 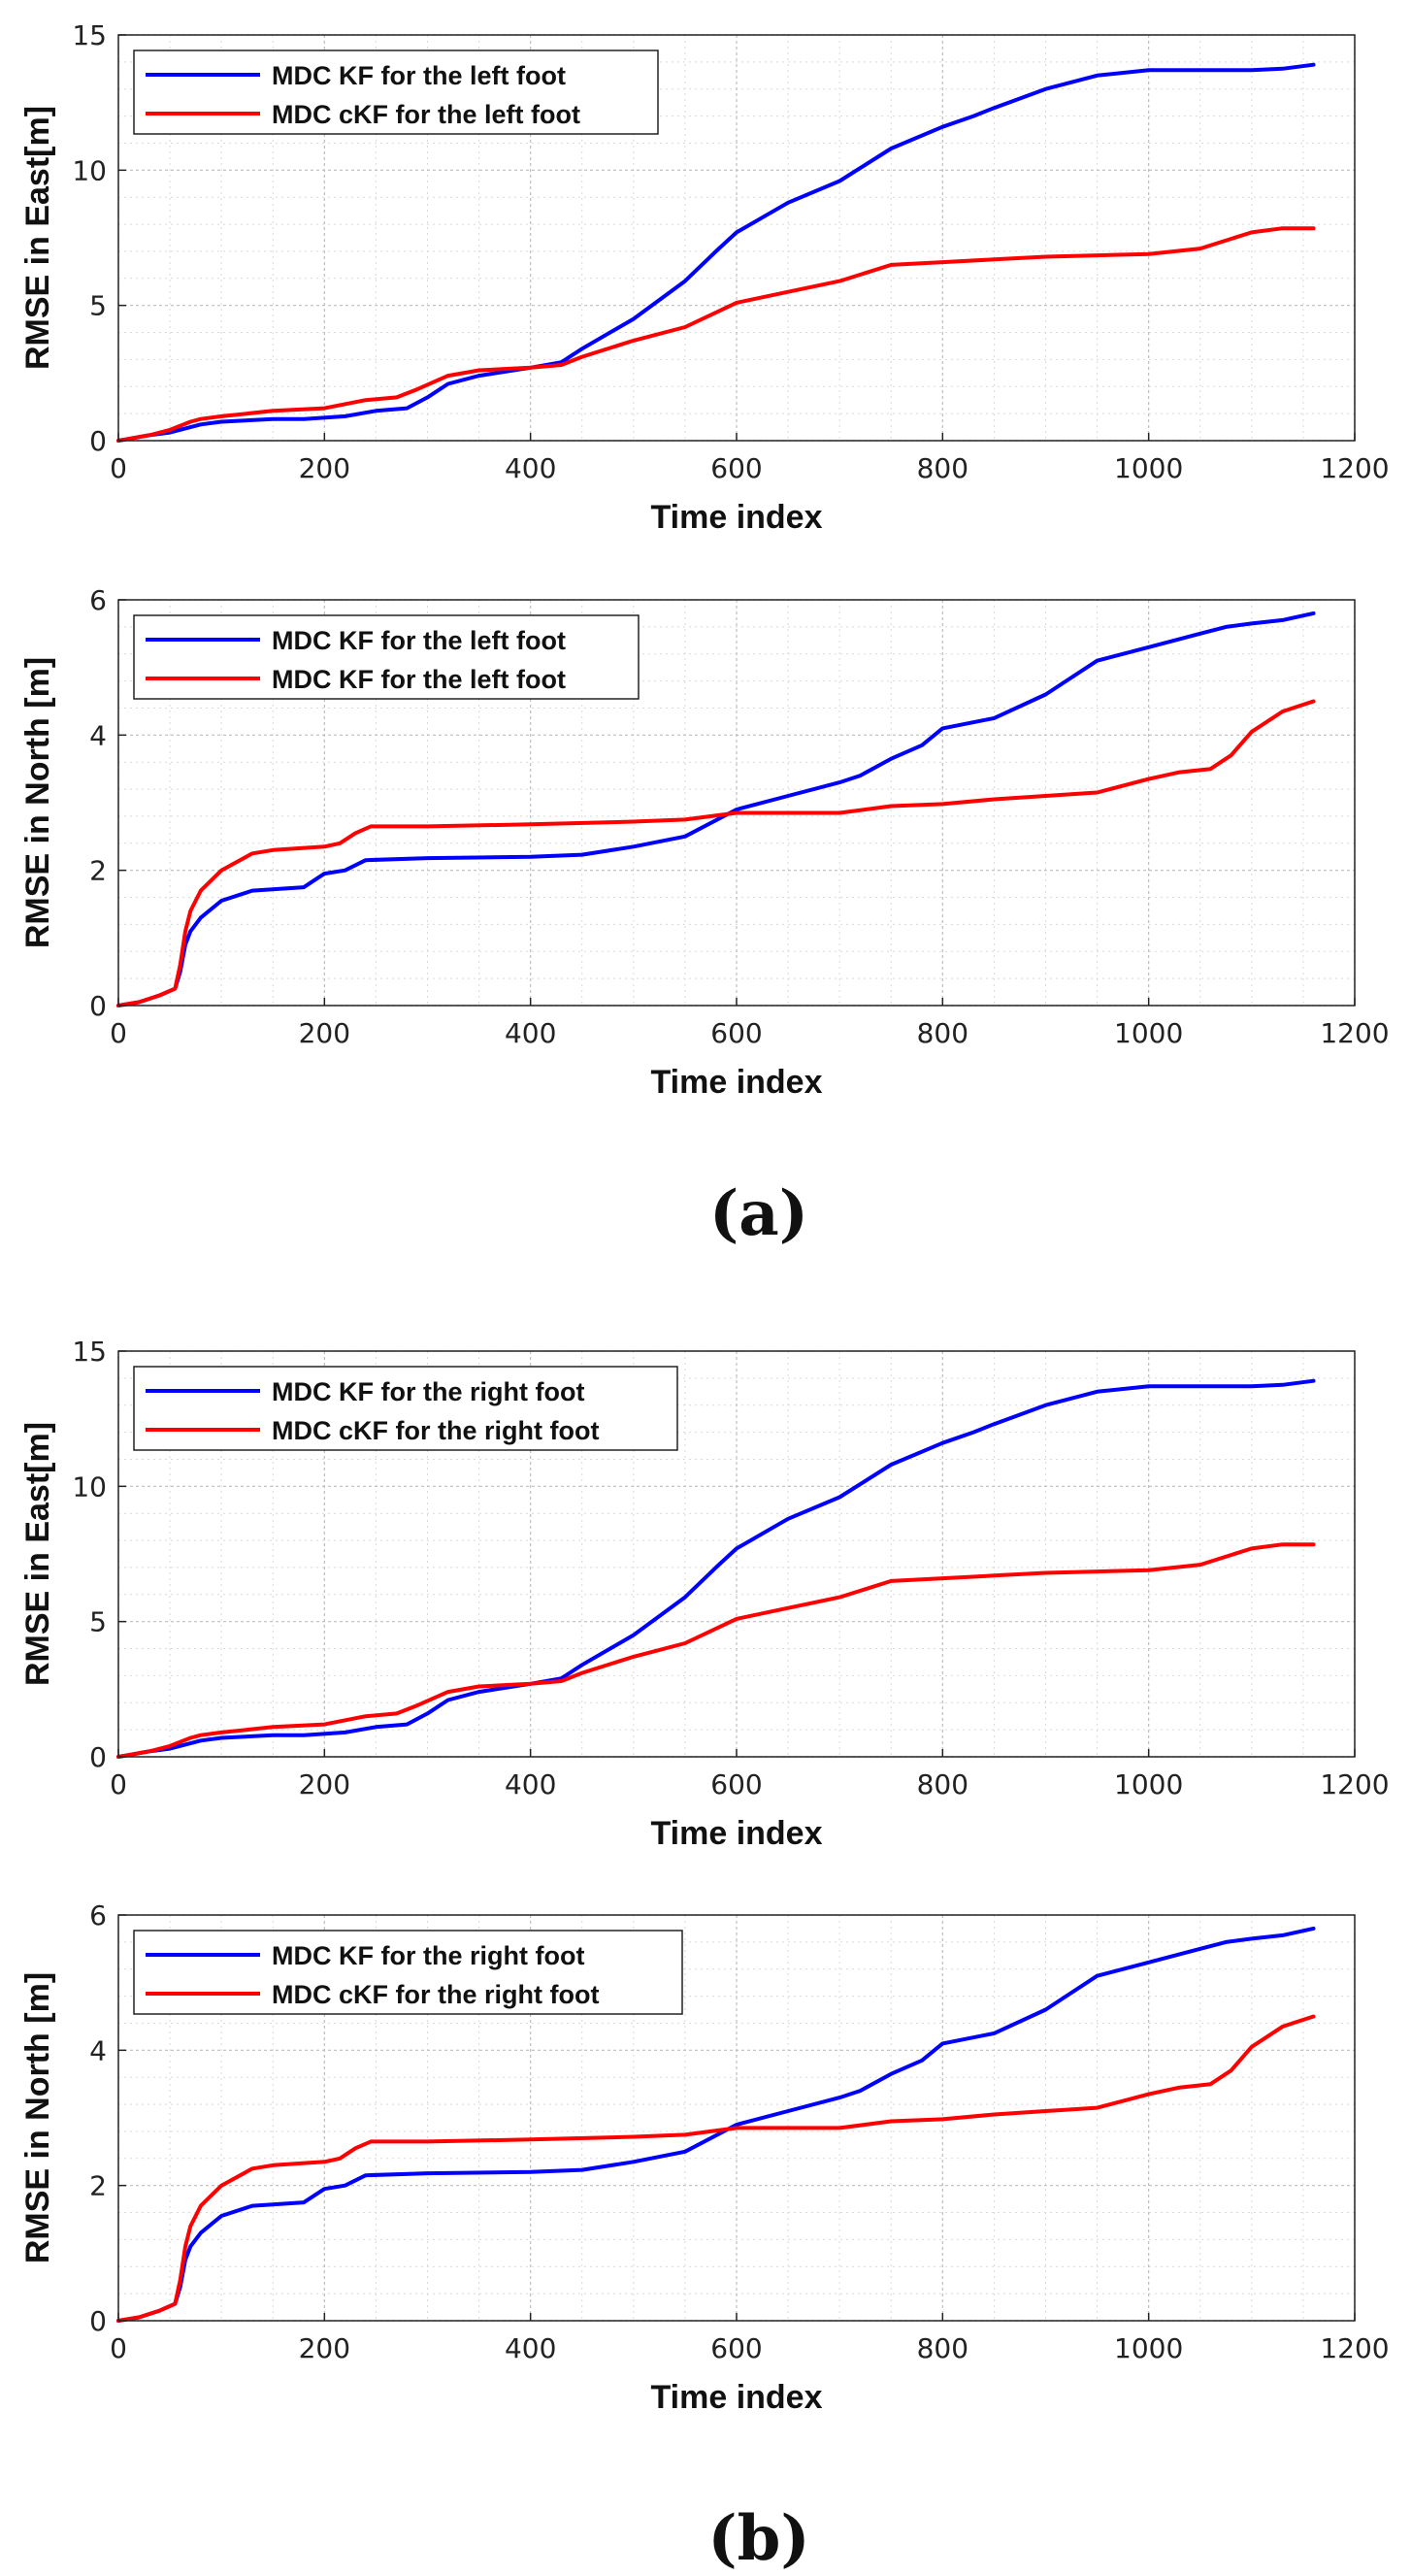 I want to click on caption-b: (b), so click(x=758, y=2538).